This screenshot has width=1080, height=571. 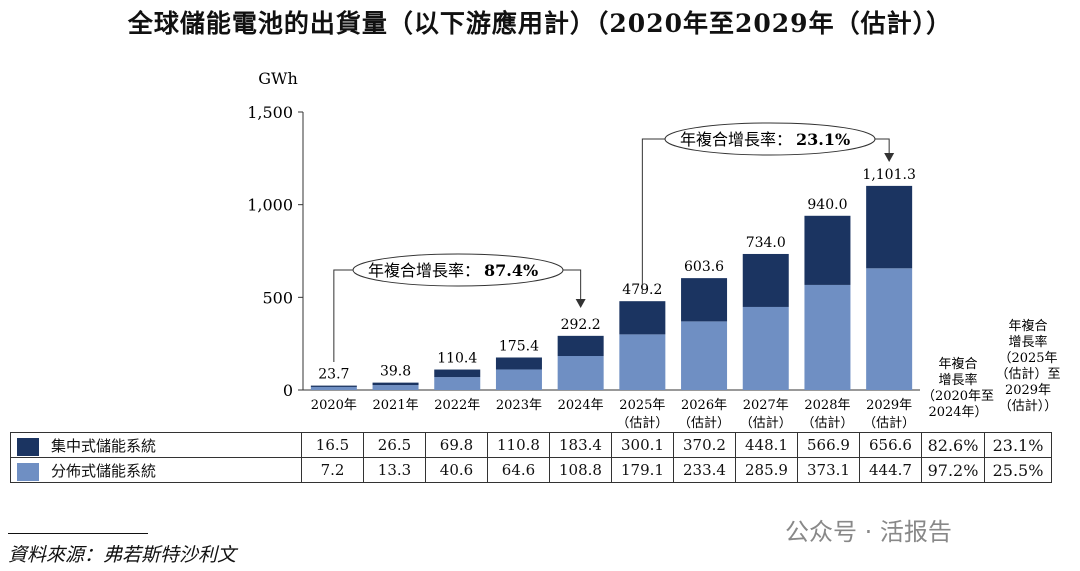 What do you see at coordinates (456, 470) in the screenshot?
I see `table-cell: 40.6` at bounding box center [456, 470].